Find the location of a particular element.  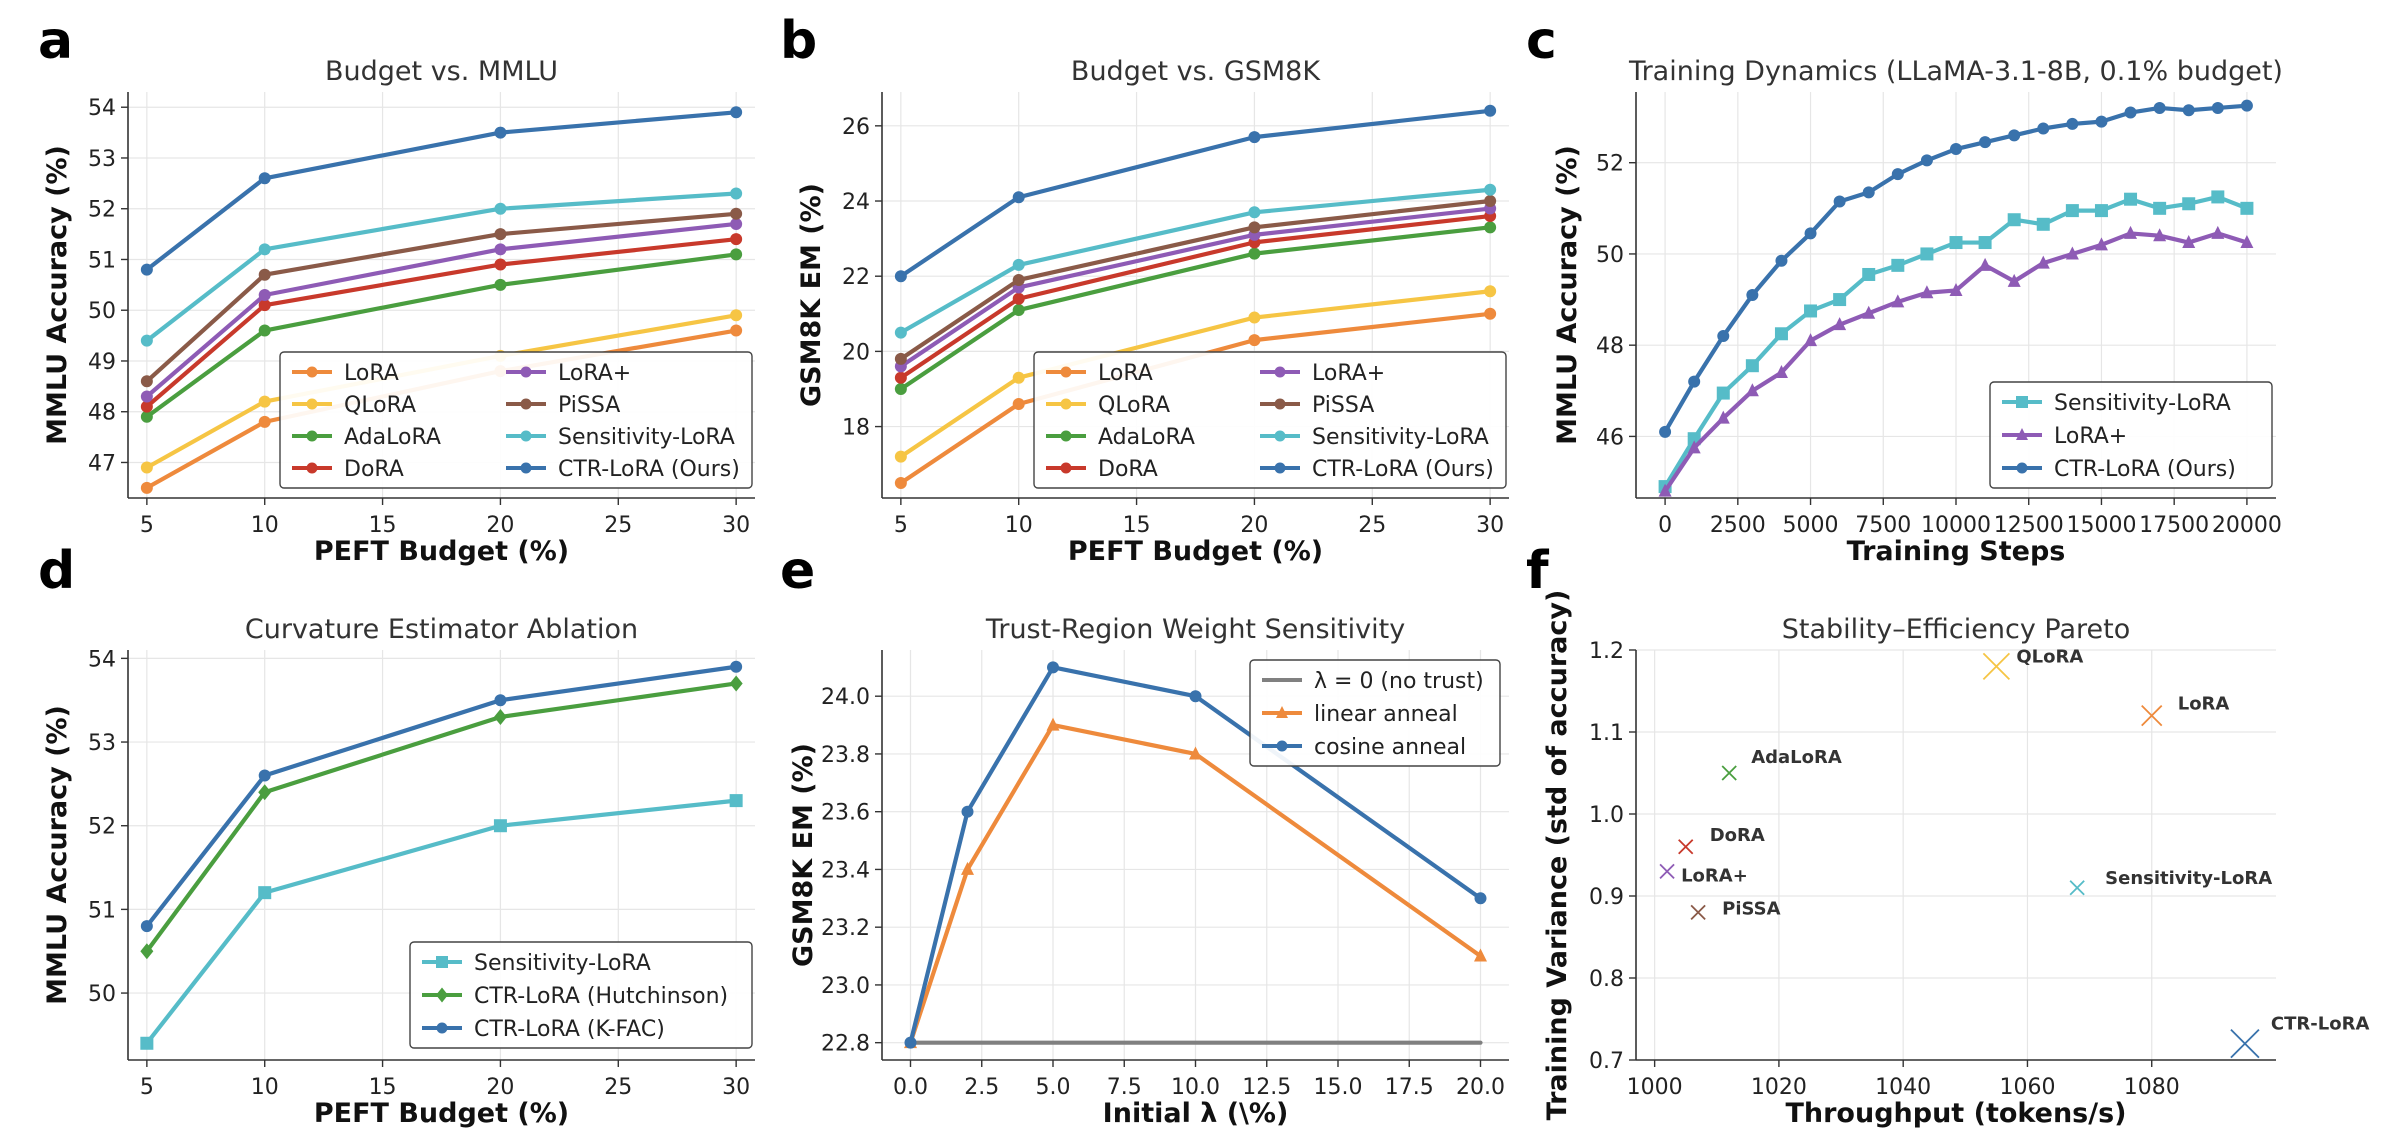

series-ctr-lora-ours is located at coordinates (1956, 268).